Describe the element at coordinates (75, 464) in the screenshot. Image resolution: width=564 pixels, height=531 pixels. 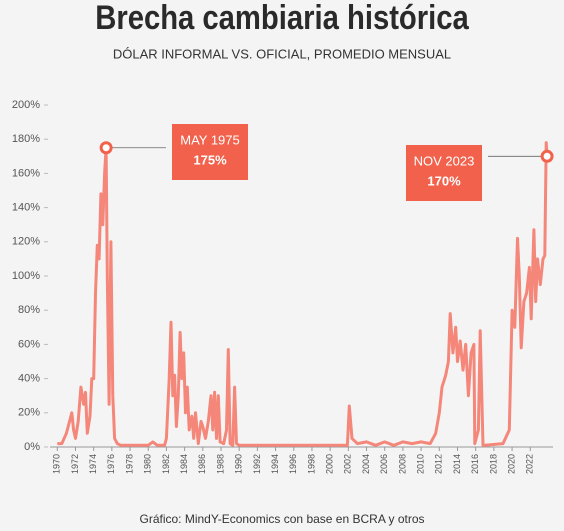
I see `x-tick-label: 1972` at that location.